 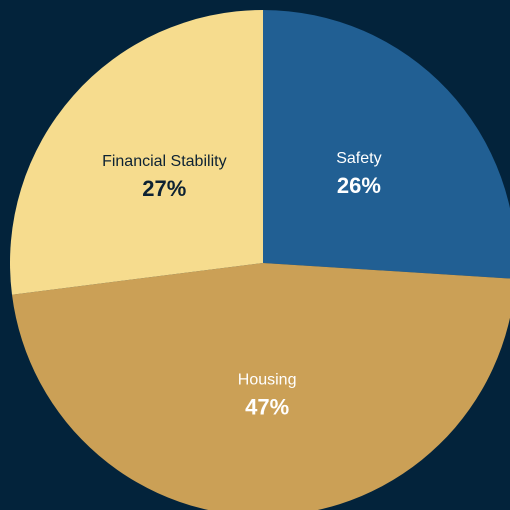 I want to click on slice-name: Financial Stability, so click(x=164, y=161).